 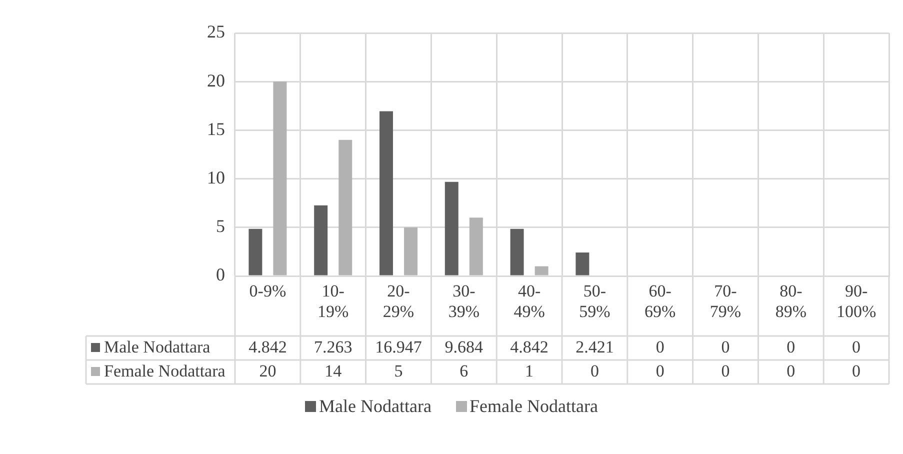 I want to click on x-tick-label: 10-19%, so click(x=333, y=302).